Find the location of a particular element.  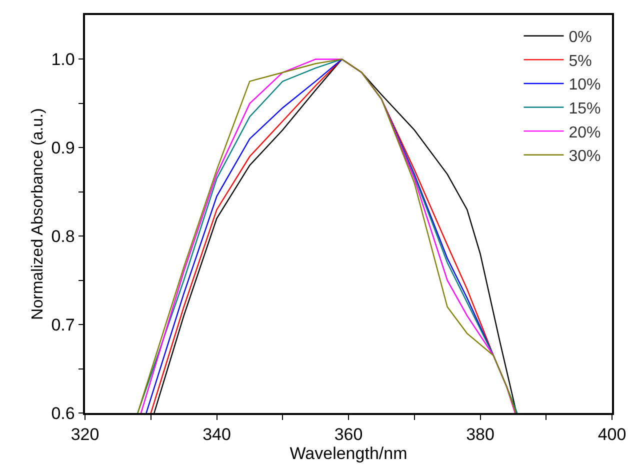

y-tick-label: 1.0 is located at coordinates (63, 60).